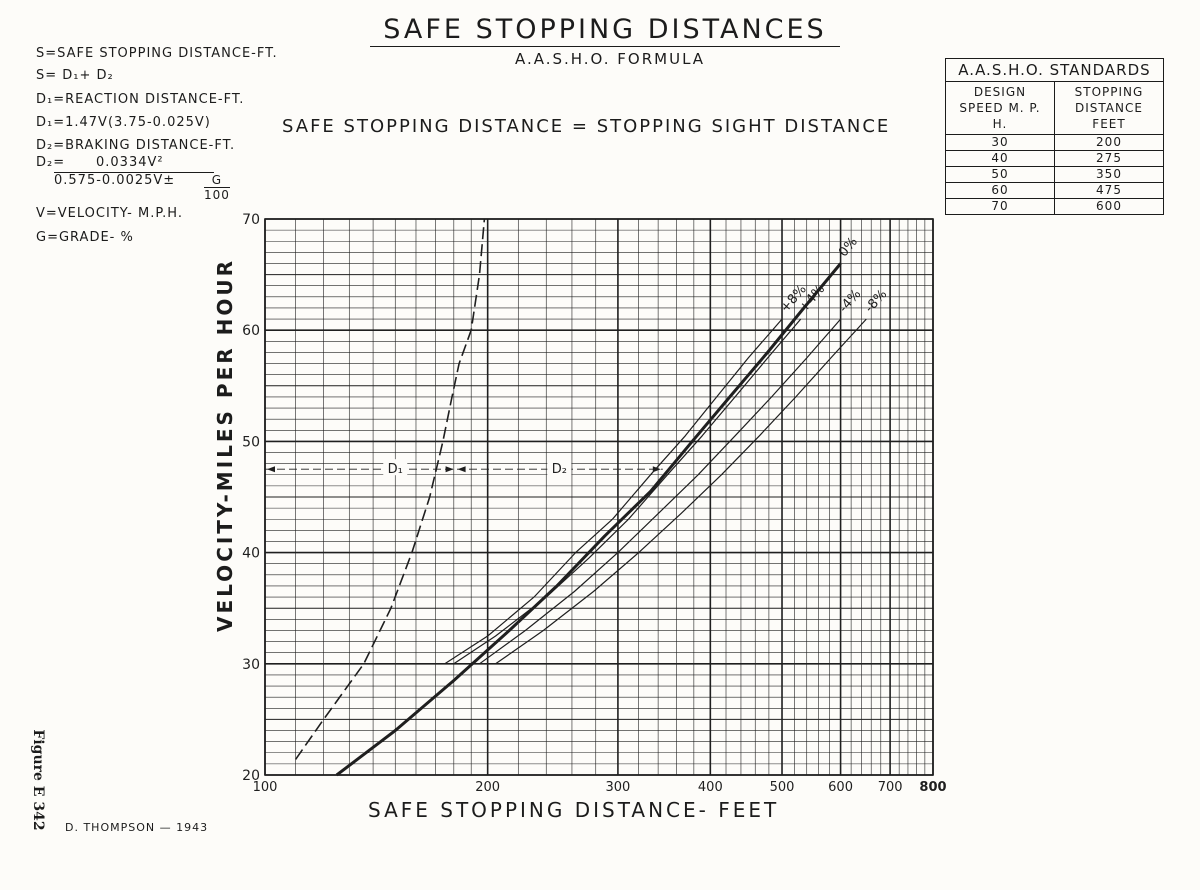  I want to click on table-row: 40 275, so click(1054, 158).